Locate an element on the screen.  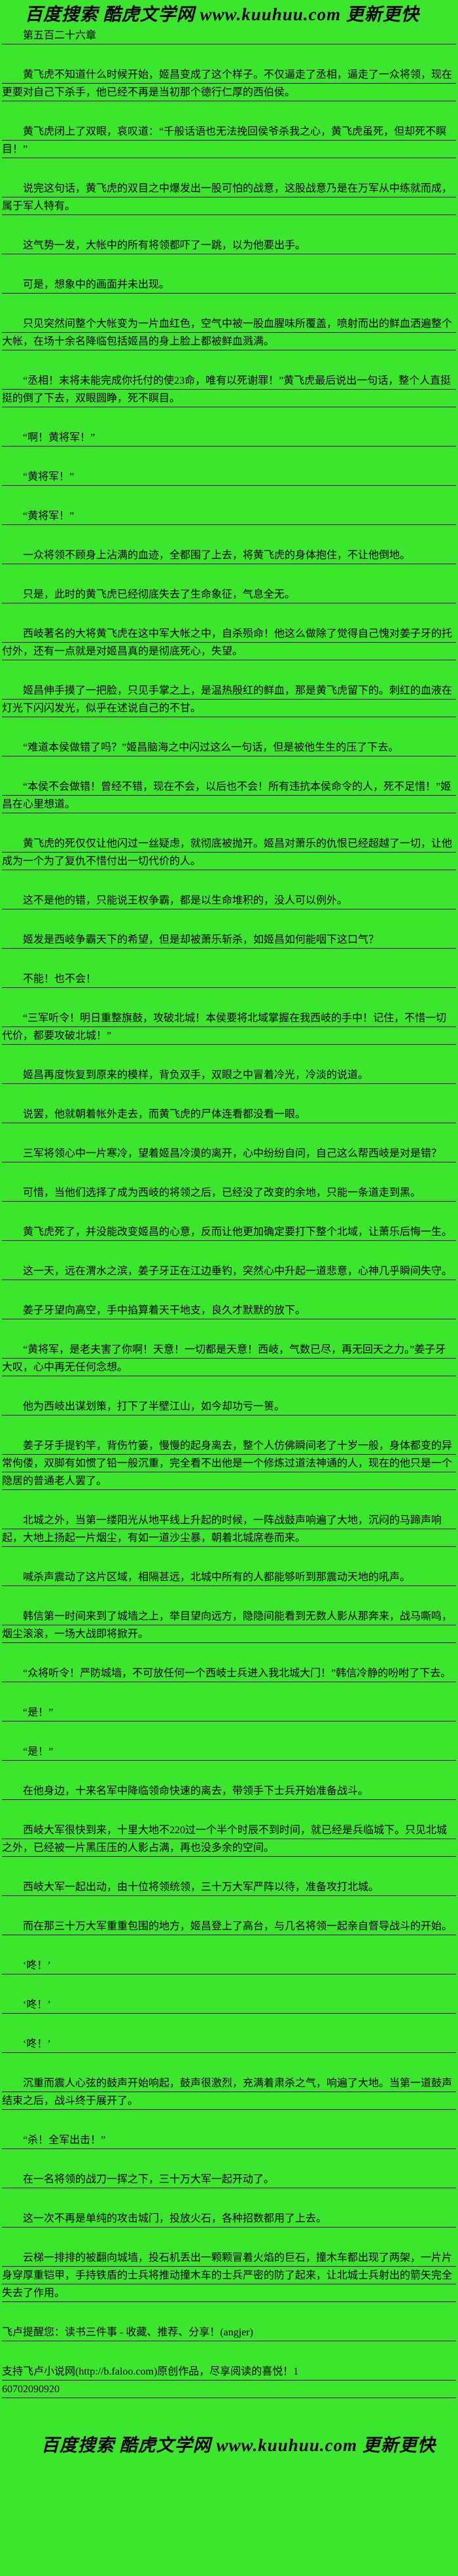
paragraph: 姬发是西岐争霸天下的希望，但是却被萧乐斩杀，如姬昌如何能咽下这口气？ is located at coordinates (229, 940).